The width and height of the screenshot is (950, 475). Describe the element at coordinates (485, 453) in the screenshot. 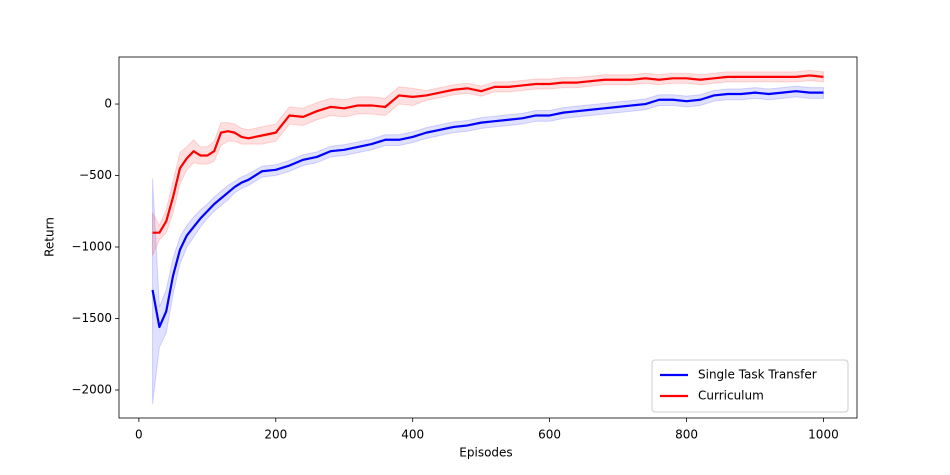

I see `x-axis-label: Episodes` at that location.